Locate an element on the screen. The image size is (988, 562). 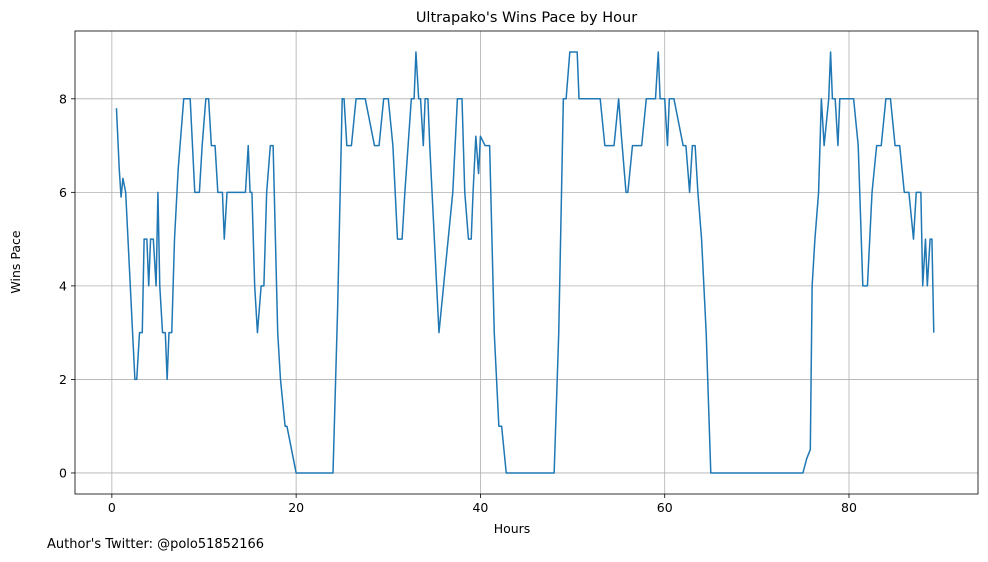
y-tick-label: 4 is located at coordinates (63, 285).